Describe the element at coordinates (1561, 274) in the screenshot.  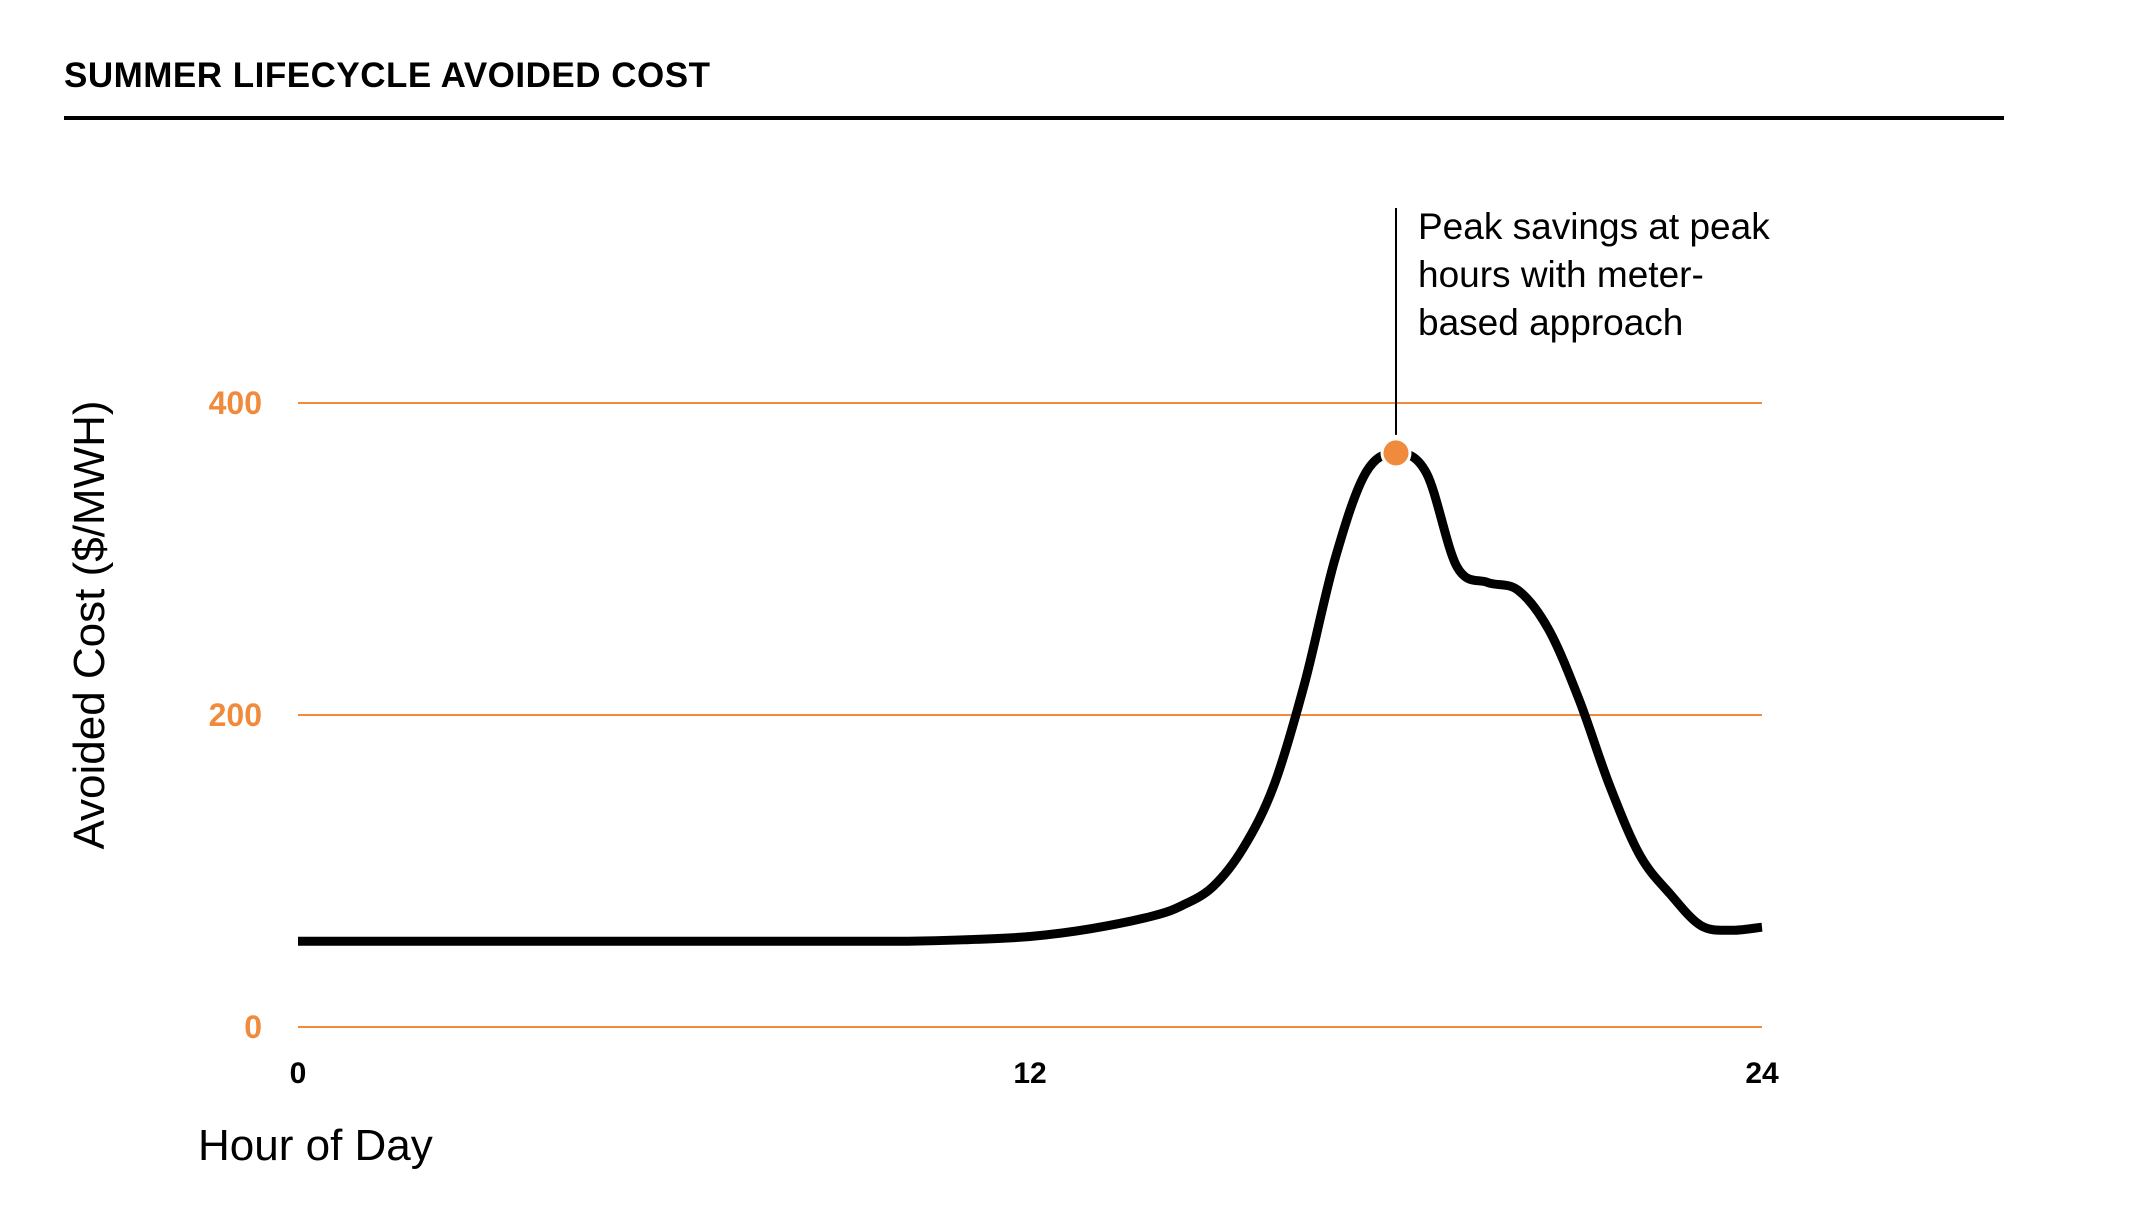
I see `annotation-text-line-2: hours with meter-` at that location.